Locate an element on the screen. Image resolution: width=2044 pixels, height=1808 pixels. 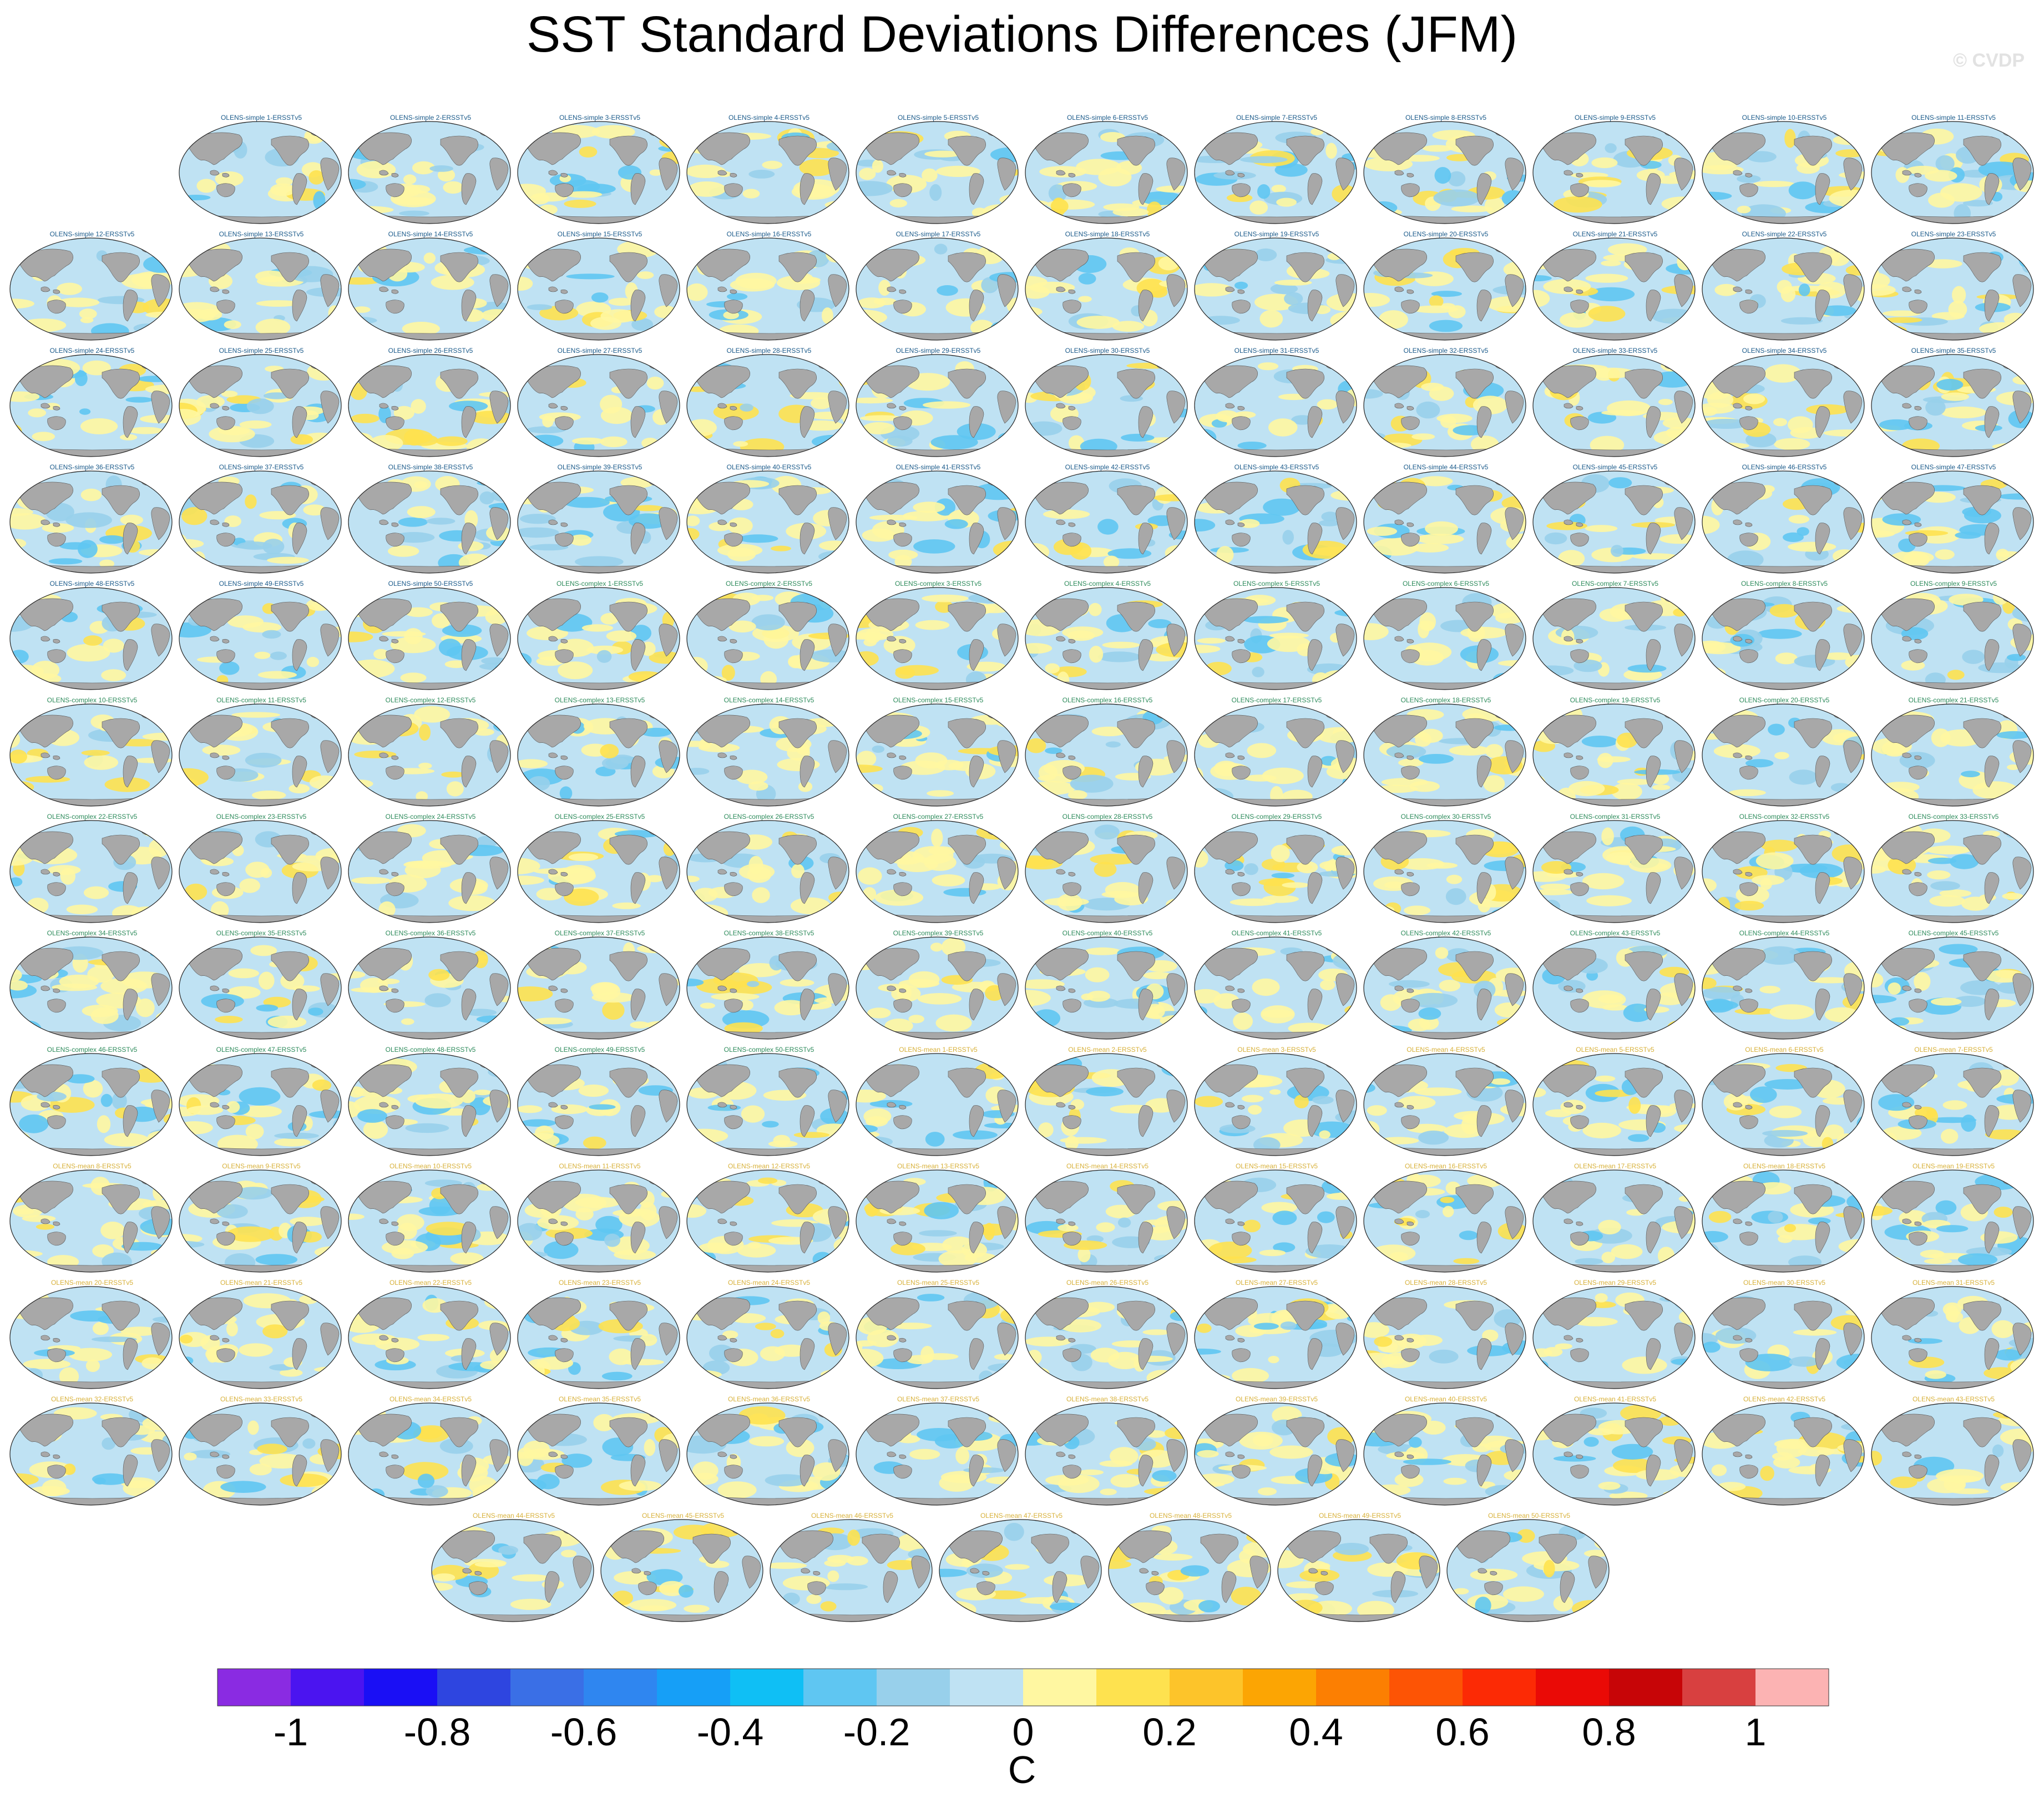
colorbar-tick-label: -0.4 is located at coordinates (730, 1732).